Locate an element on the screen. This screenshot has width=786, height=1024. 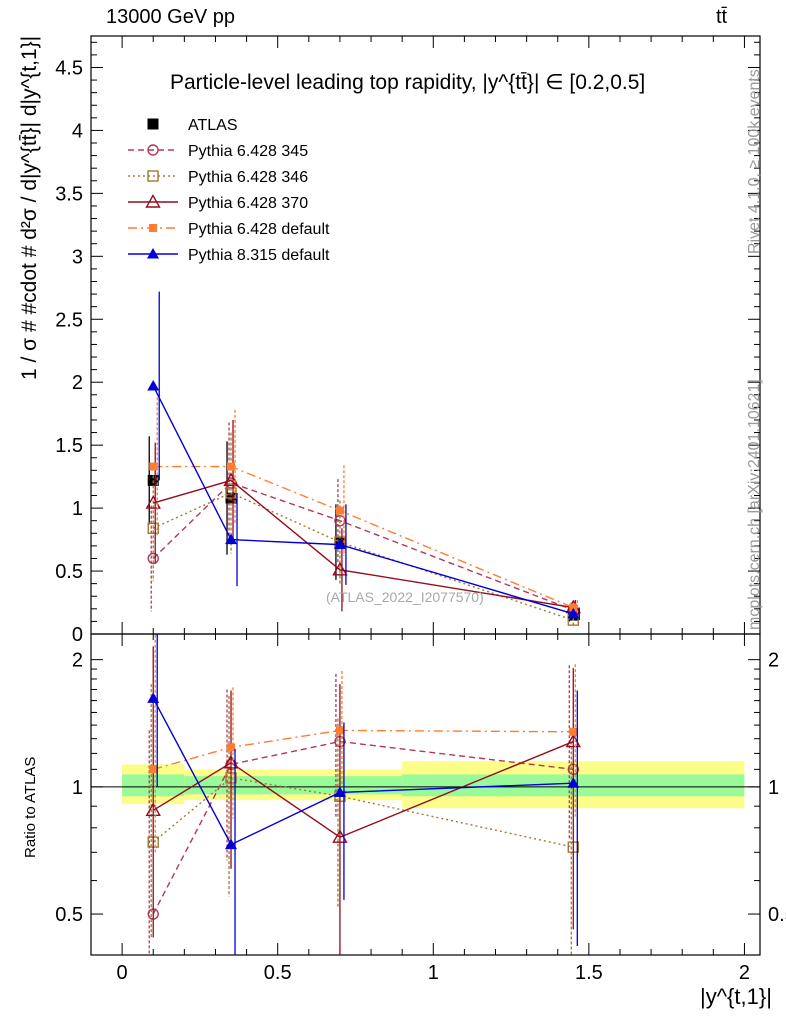
main-y-tick-label: 3.5 is located at coordinates (69, 194).